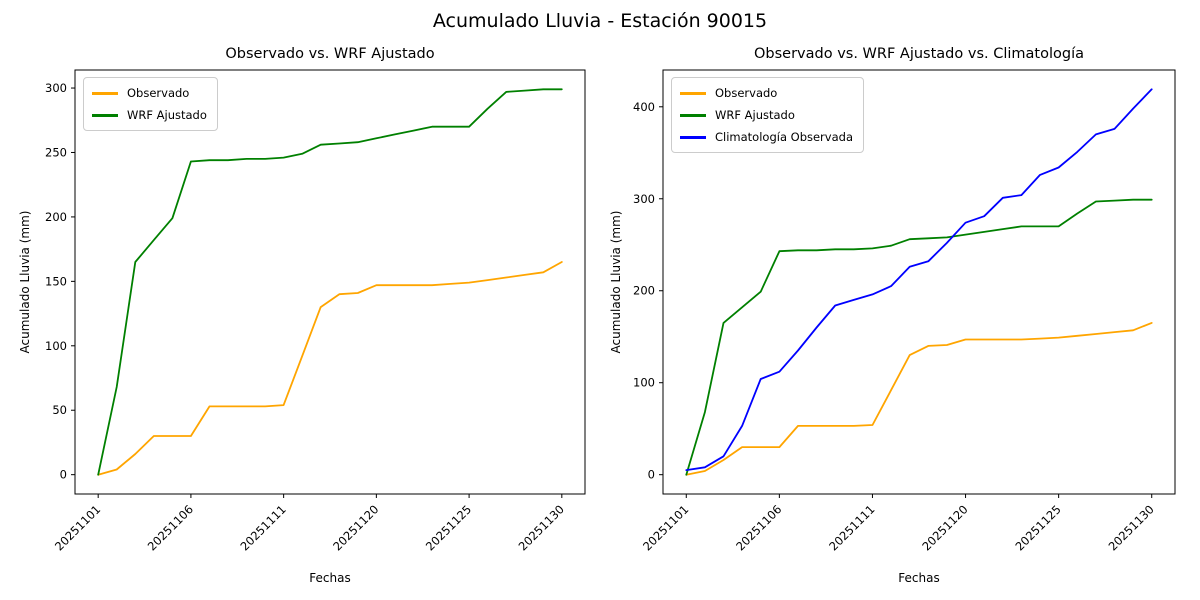 The width and height of the screenshot is (1200, 600). What do you see at coordinates (616, 282) in the screenshot?
I see `right-y-axis-label: Acumulado Lluvia (mm)` at bounding box center [616, 282].